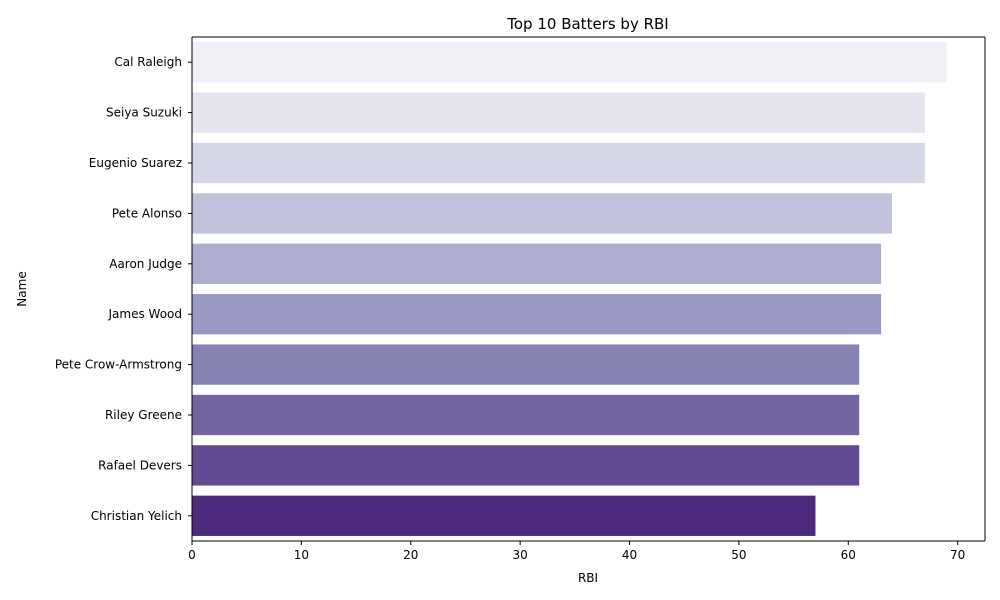 This screenshot has width=1000, height=600. What do you see at coordinates (558, 112) in the screenshot?
I see `bar-seiya-suzuki` at bounding box center [558, 112].